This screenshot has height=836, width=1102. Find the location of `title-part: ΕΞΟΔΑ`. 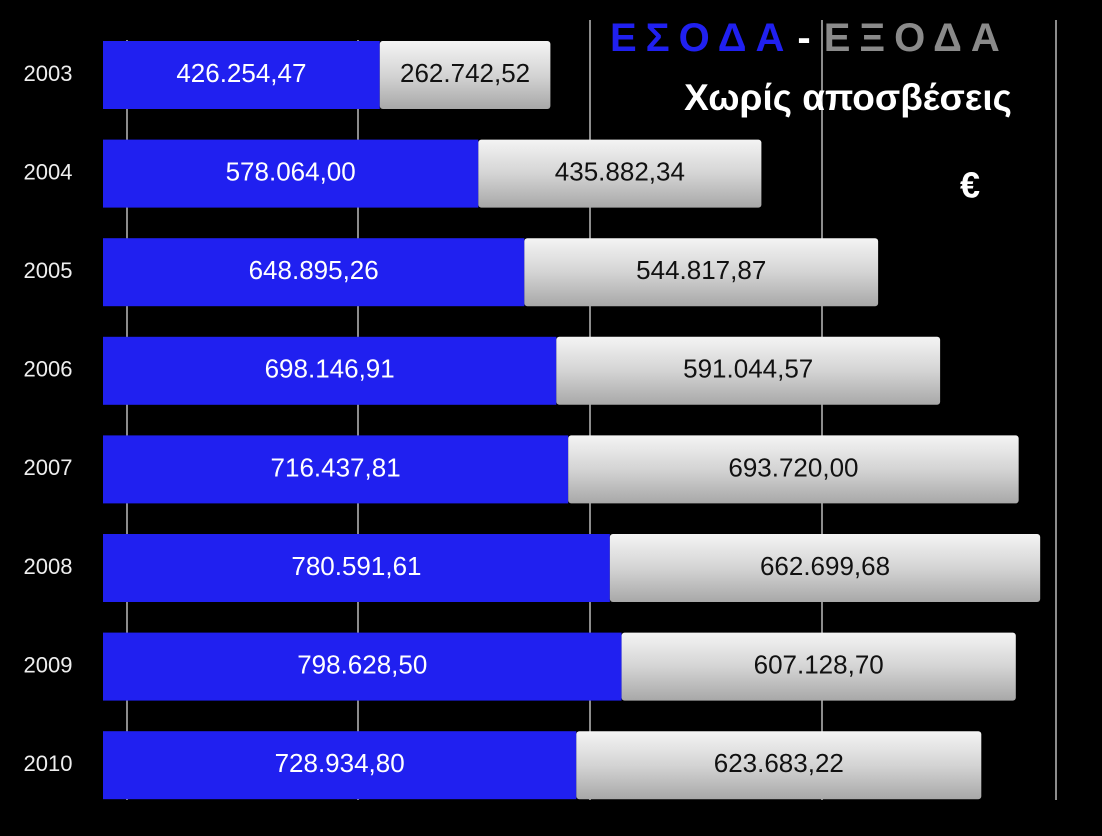

title-part: ΕΞΟΔΑ is located at coordinates (916, 38).